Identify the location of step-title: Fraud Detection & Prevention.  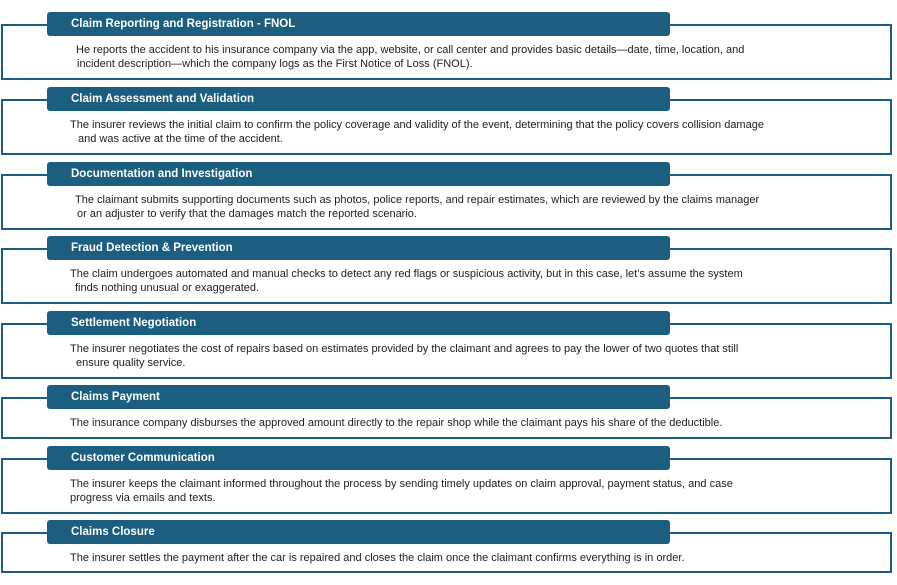
(358, 248).